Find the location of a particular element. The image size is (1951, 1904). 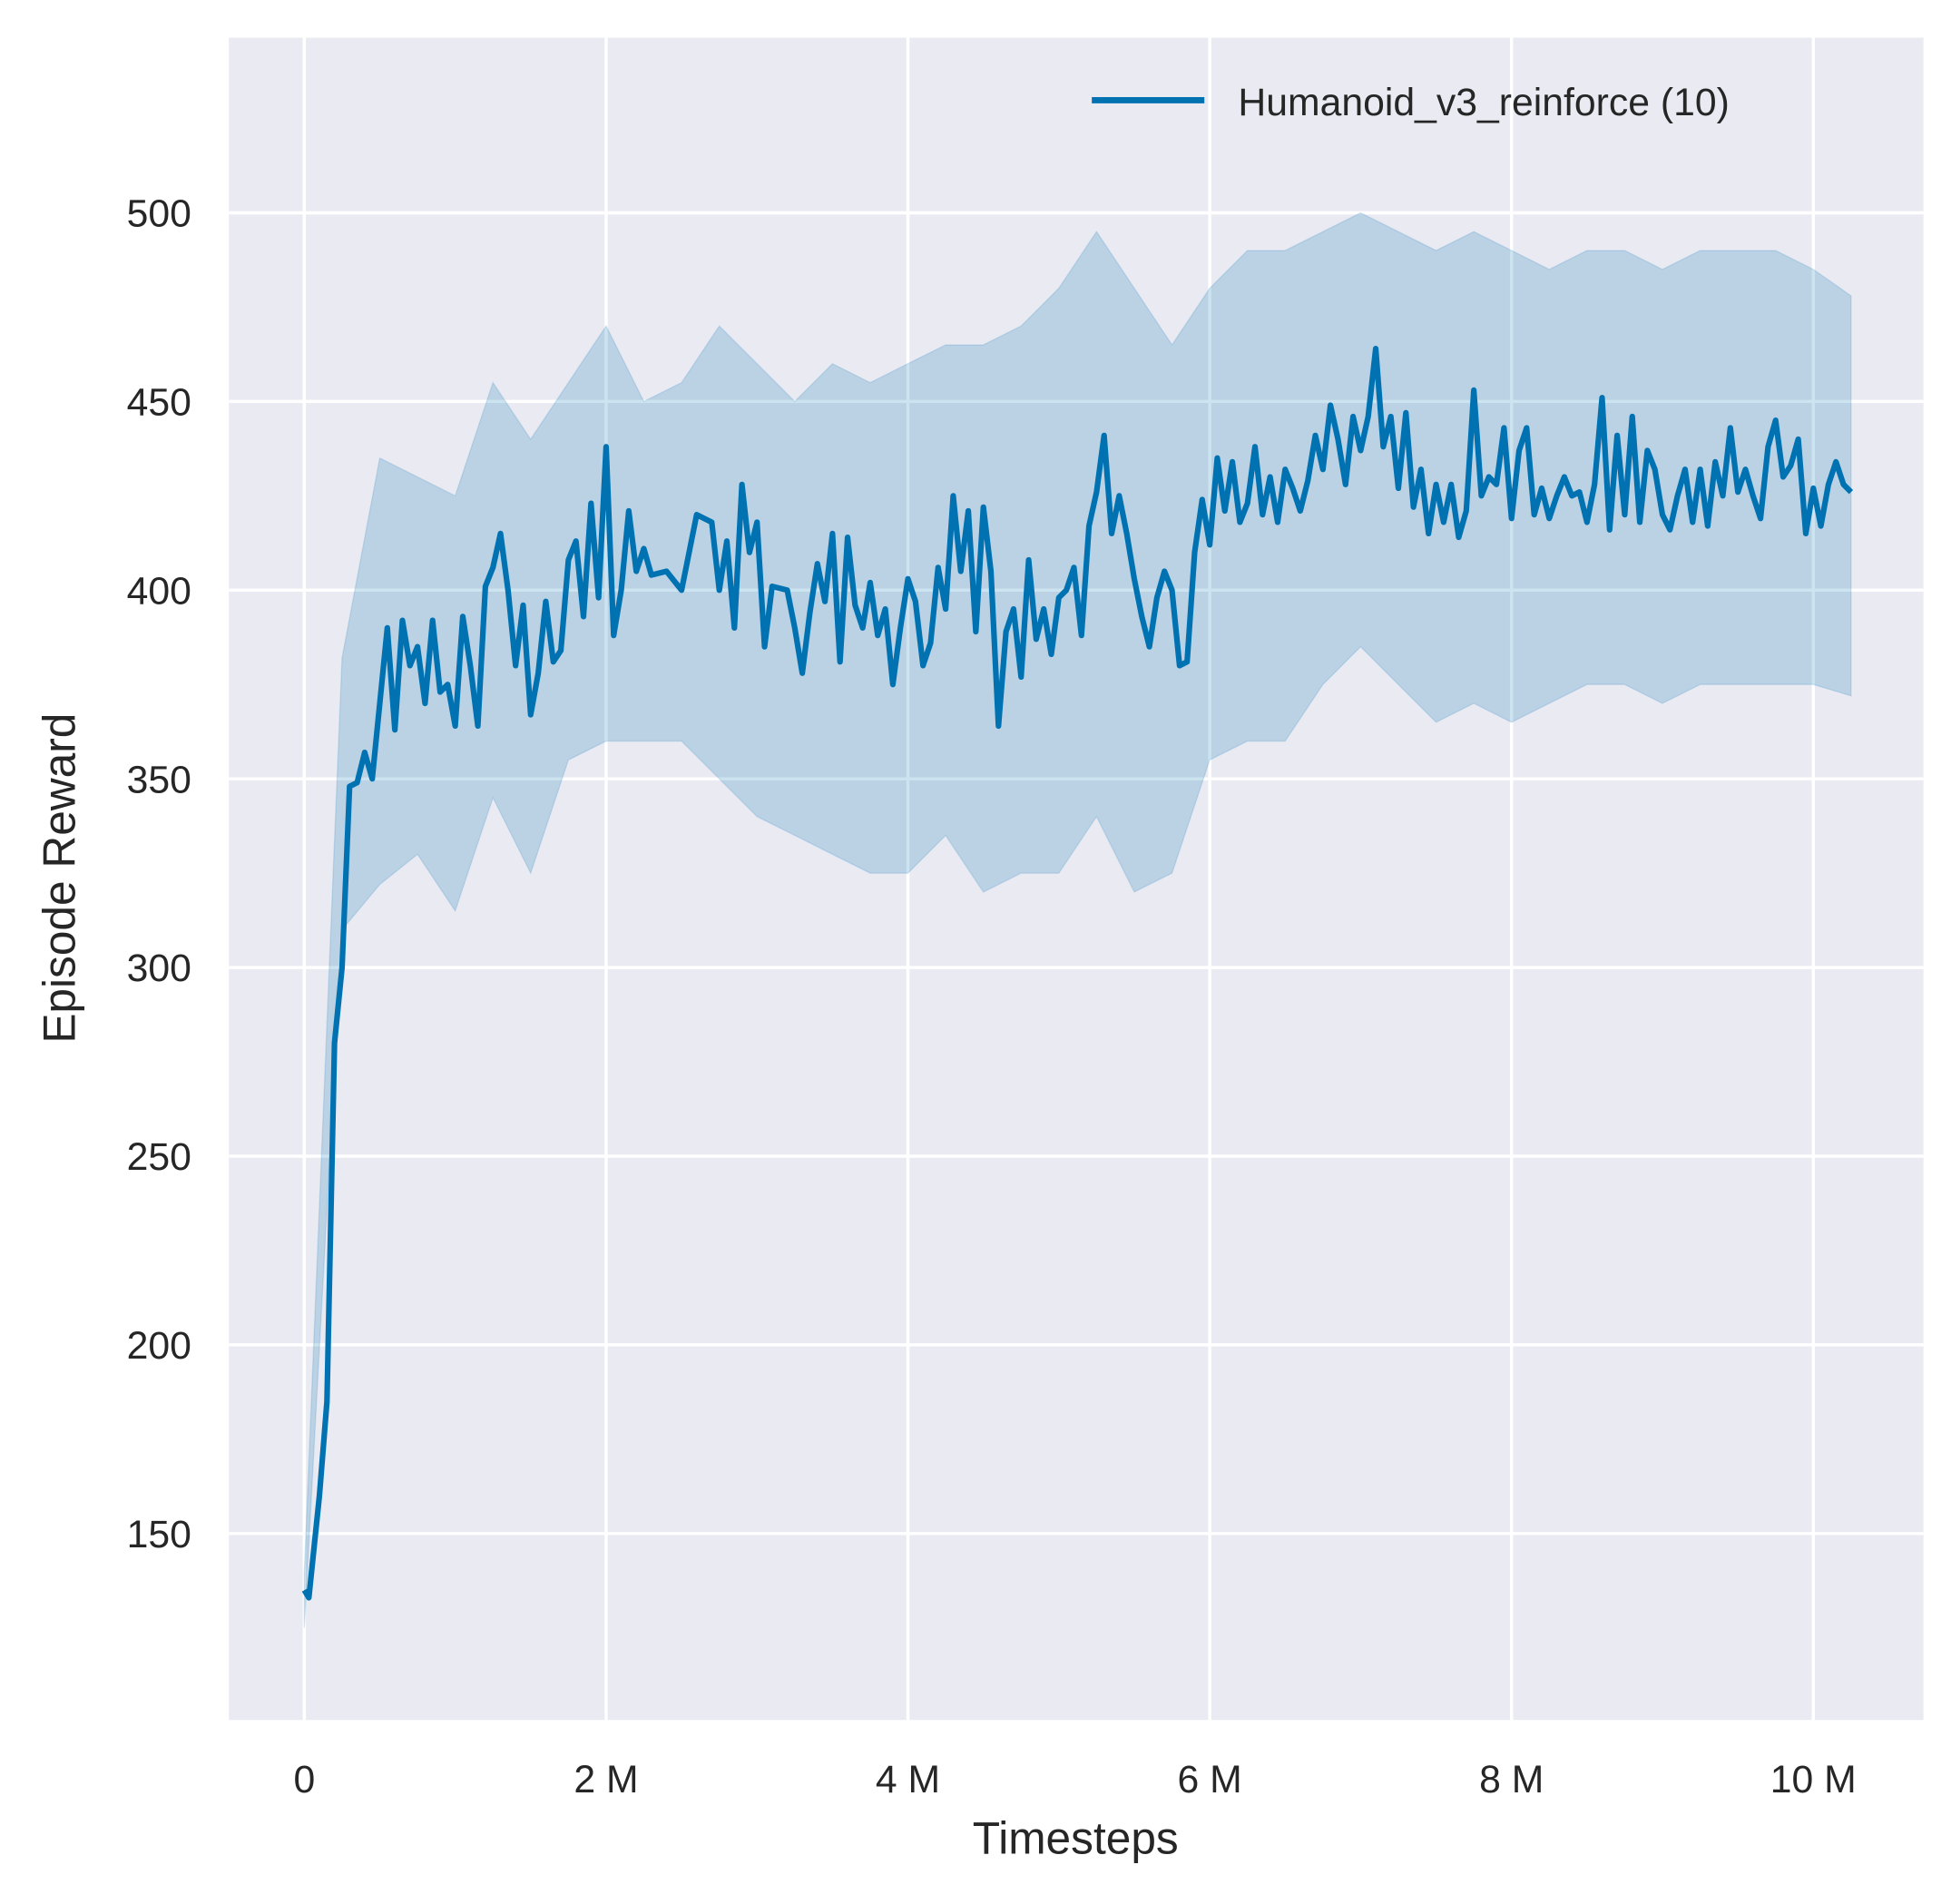

x-tick-labels: 0 2 M 4 M 6 M 8 M 10 M is located at coordinates (1074, 1779).